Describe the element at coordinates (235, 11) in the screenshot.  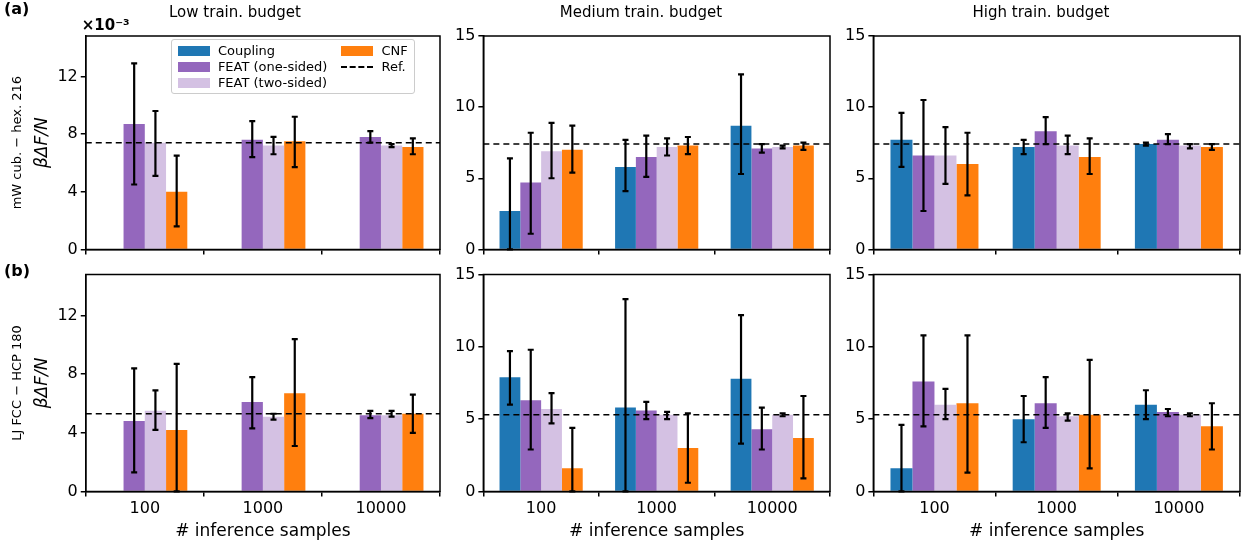
I see `chart-title: Low train. budget` at that location.